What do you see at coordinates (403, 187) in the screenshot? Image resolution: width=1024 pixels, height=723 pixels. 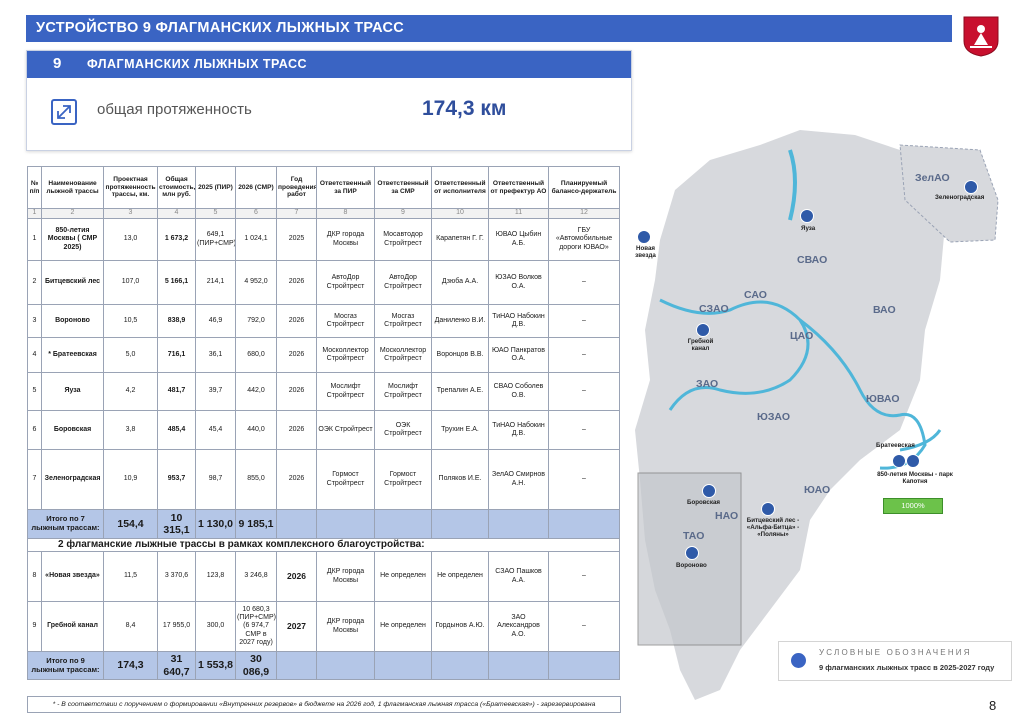 I see `col-header: Ответственный за СМР` at bounding box center [403, 187].